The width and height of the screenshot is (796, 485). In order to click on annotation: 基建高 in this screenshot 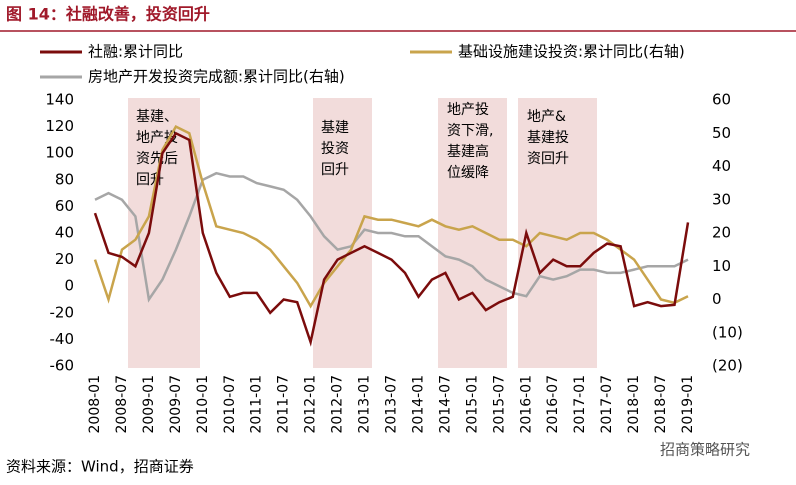, I will do `click(468, 151)`.